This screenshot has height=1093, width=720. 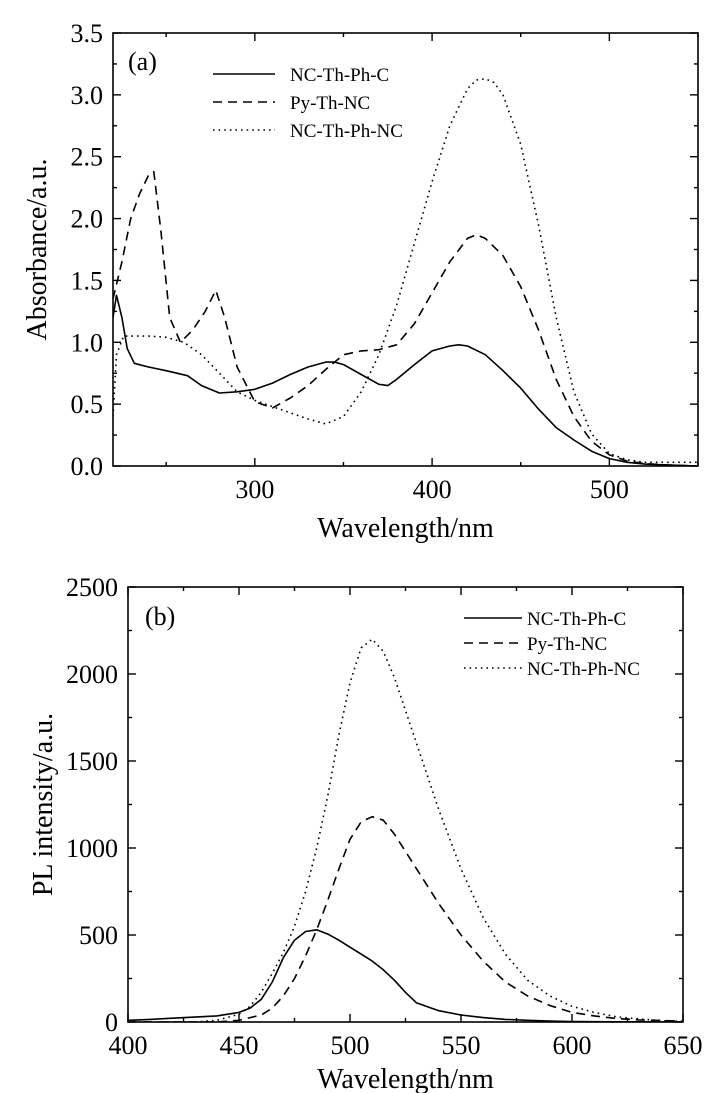 What do you see at coordinates (461, 1045) in the screenshot?
I see `x-tick-label: 550` at bounding box center [461, 1045].